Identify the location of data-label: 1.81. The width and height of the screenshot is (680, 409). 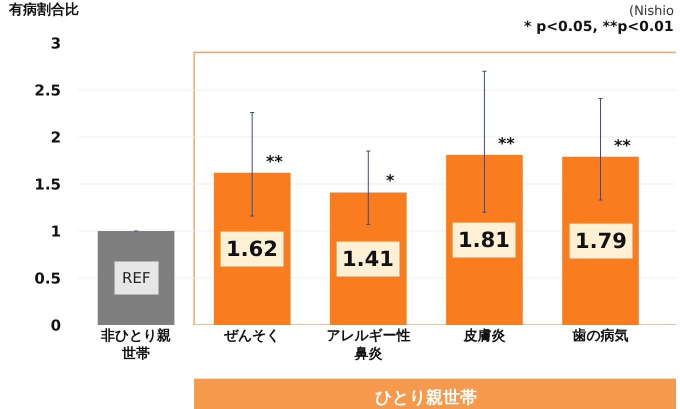
(484, 240).